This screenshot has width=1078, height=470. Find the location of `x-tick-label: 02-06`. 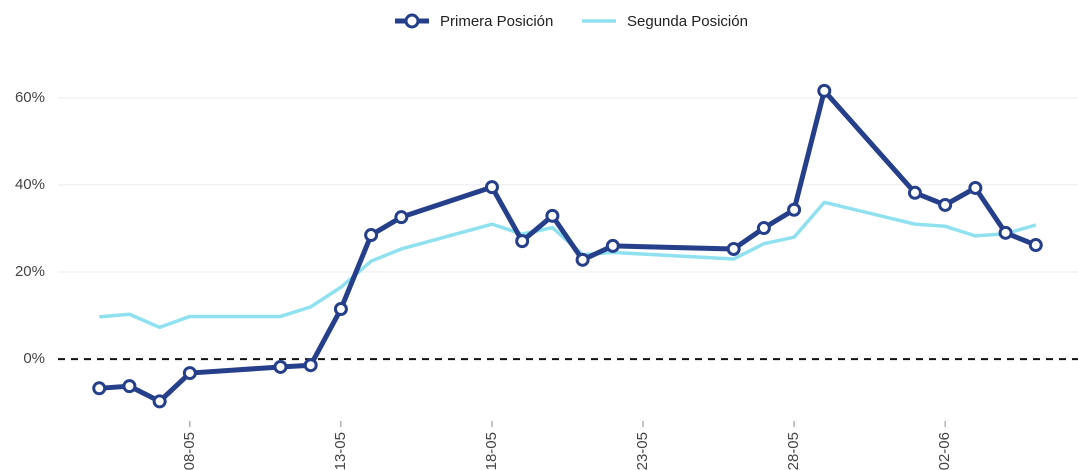

x-tick-label: 02-06 is located at coordinates (944, 451).